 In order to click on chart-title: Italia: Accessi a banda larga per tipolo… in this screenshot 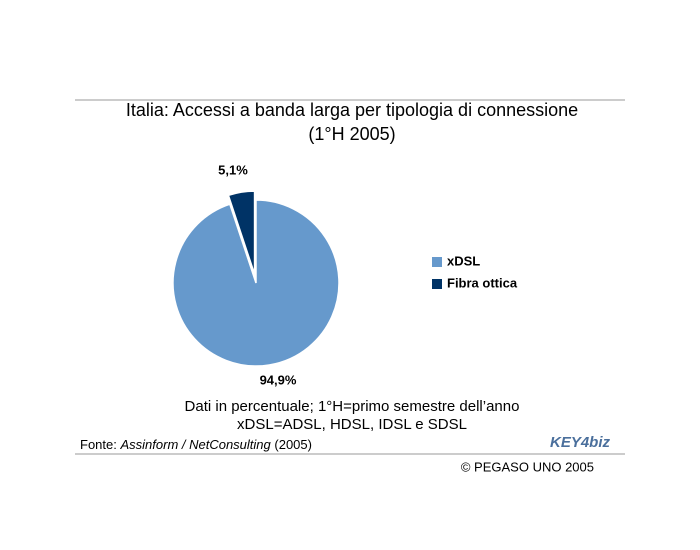, I will do `click(352, 110)`.